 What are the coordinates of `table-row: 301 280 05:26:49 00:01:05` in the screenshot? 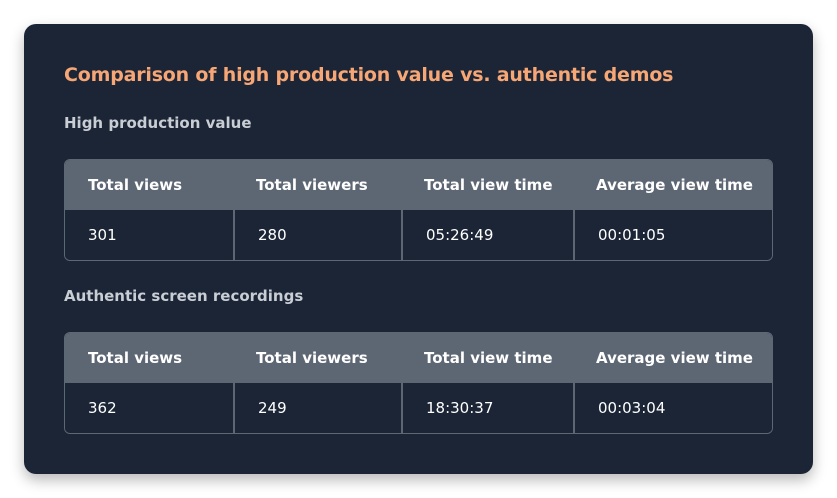 It's located at (418, 235).